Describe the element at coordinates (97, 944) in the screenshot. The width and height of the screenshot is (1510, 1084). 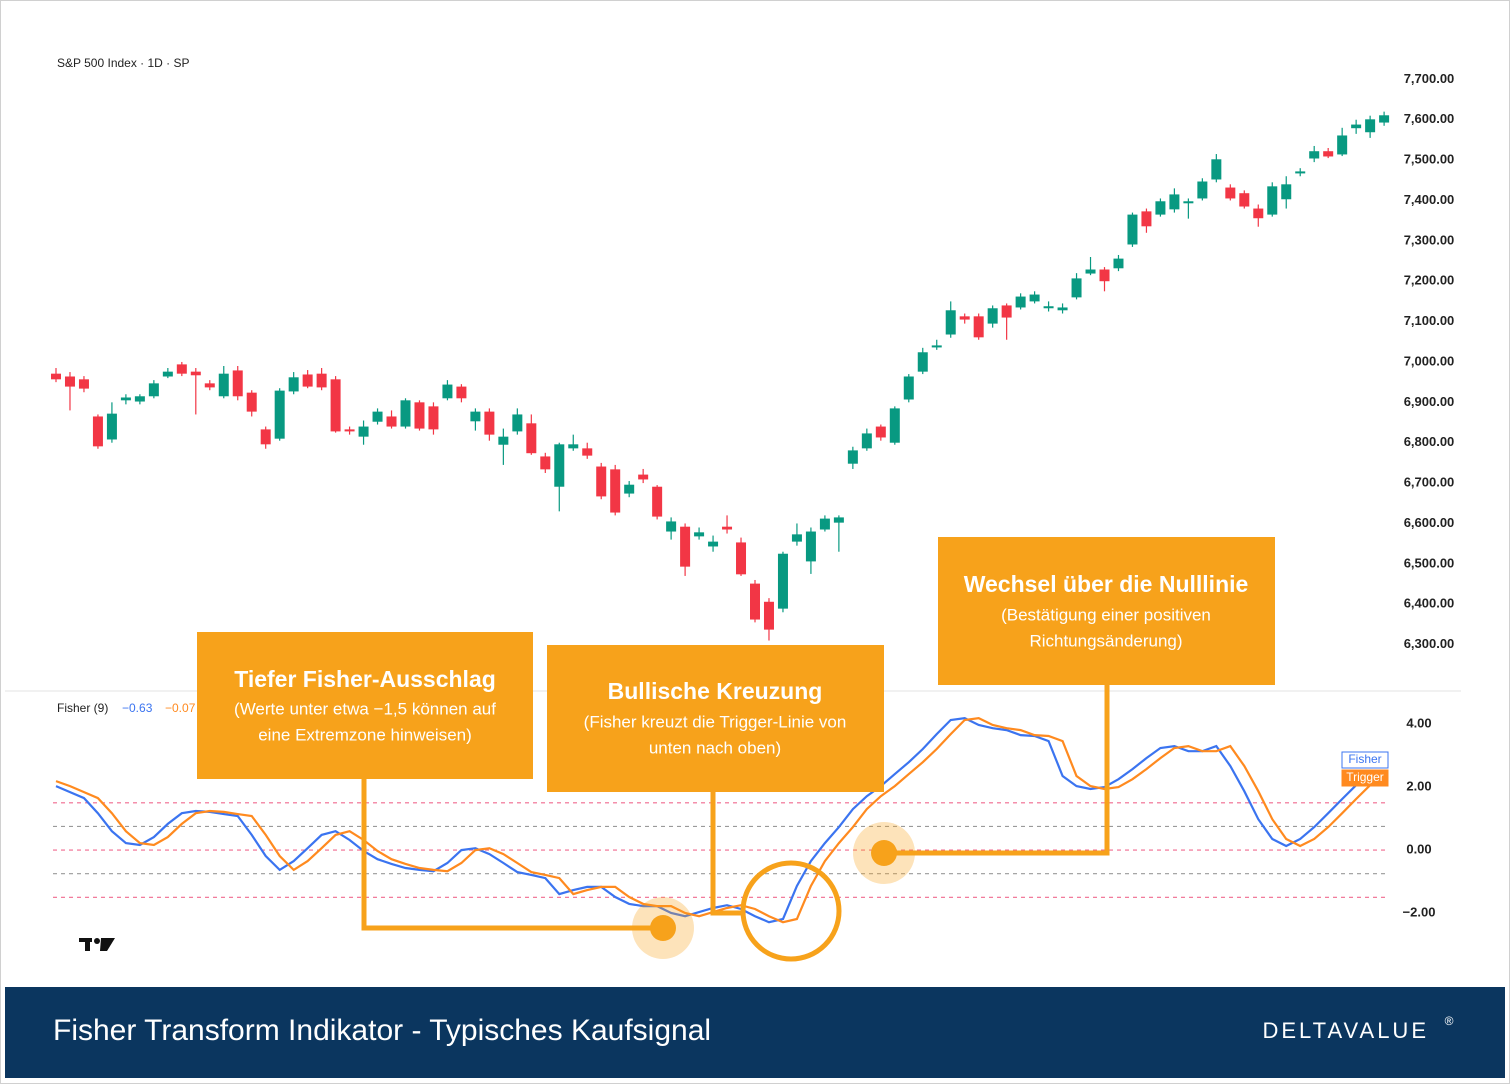
I see `tv-logo` at that location.